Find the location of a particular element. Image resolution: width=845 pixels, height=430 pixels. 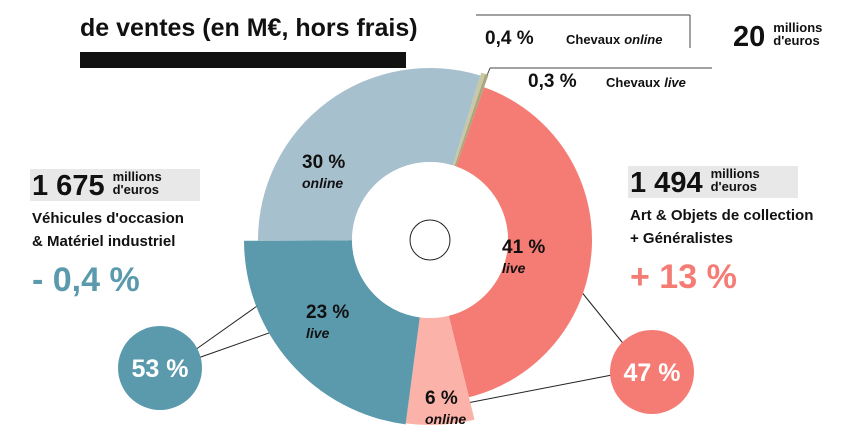

center-hole is located at coordinates (430, 240).